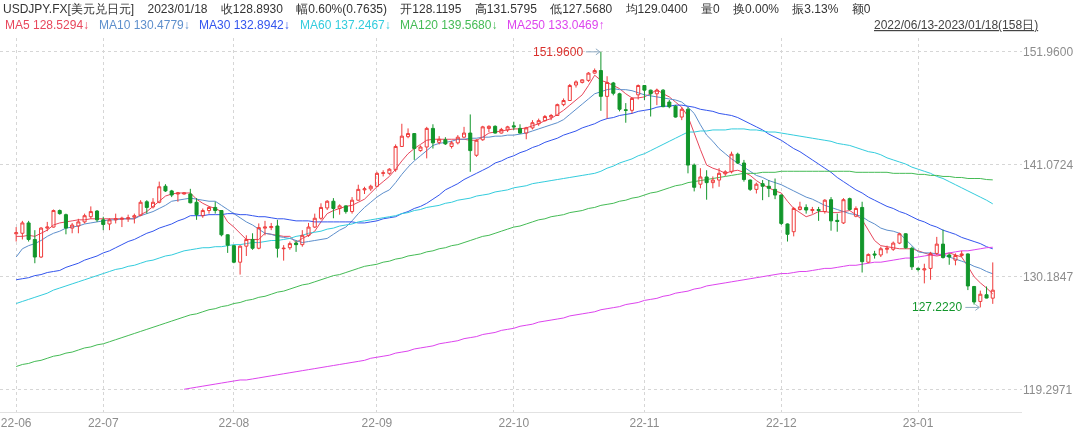 Image resolution: width=1080 pixels, height=429 pixels. What do you see at coordinates (937, 307) in the screenshot?
I see `annotation: 127.2220` at bounding box center [937, 307].